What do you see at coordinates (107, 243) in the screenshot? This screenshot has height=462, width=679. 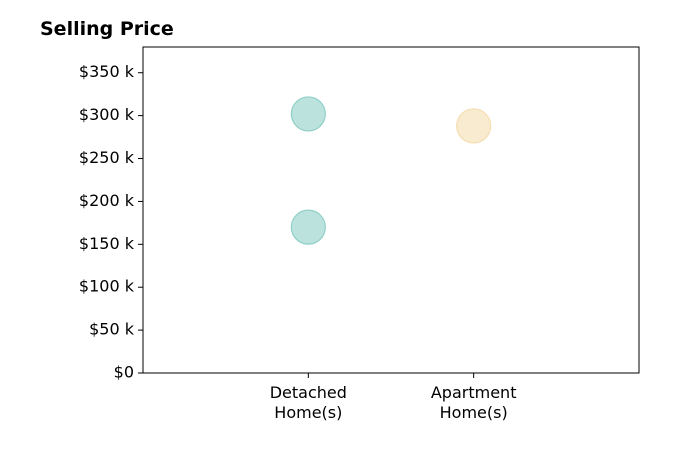 I see `y-tick-label: $150 k` at bounding box center [107, 243].